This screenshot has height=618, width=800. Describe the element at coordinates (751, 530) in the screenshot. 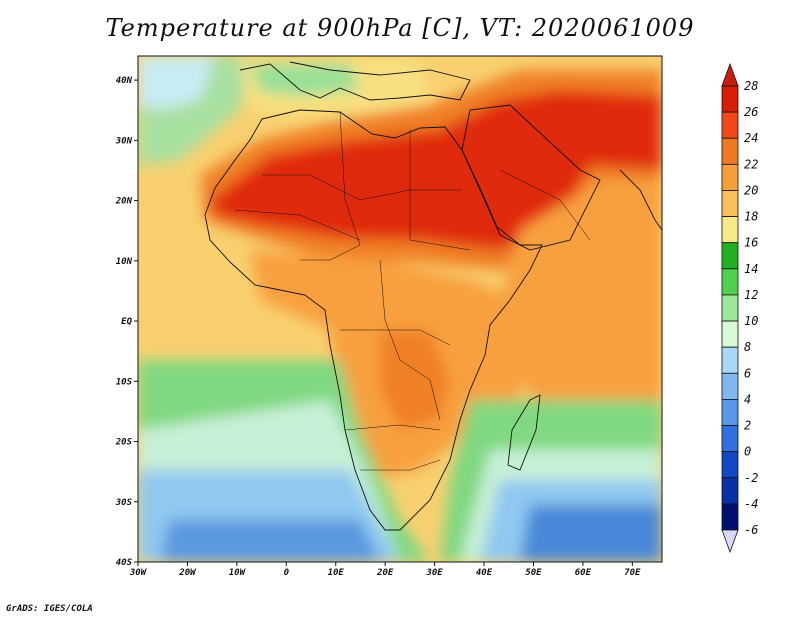

I see `colorbar-label: -6` at that location.